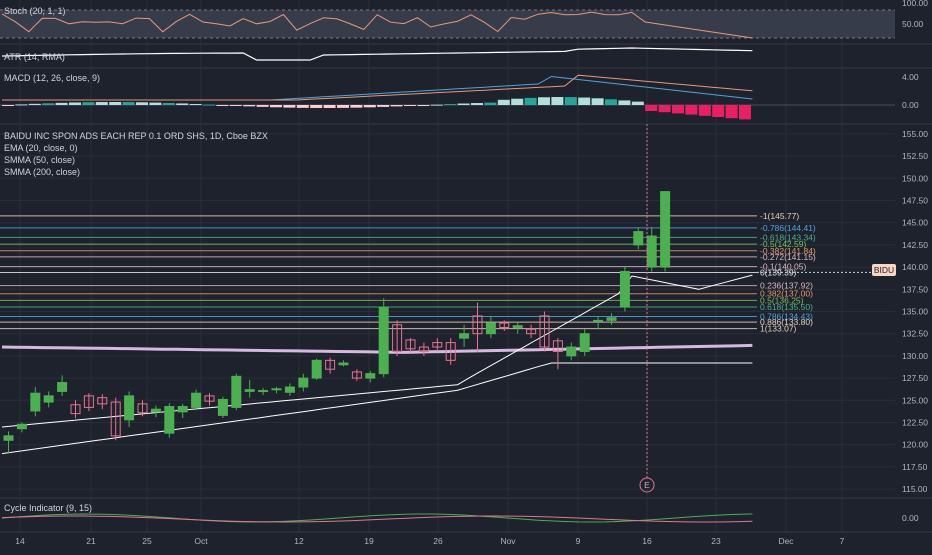 The width and height of the screenshot is (932, 555). I want to click on earnings-marker-circle, so click(647, 485).